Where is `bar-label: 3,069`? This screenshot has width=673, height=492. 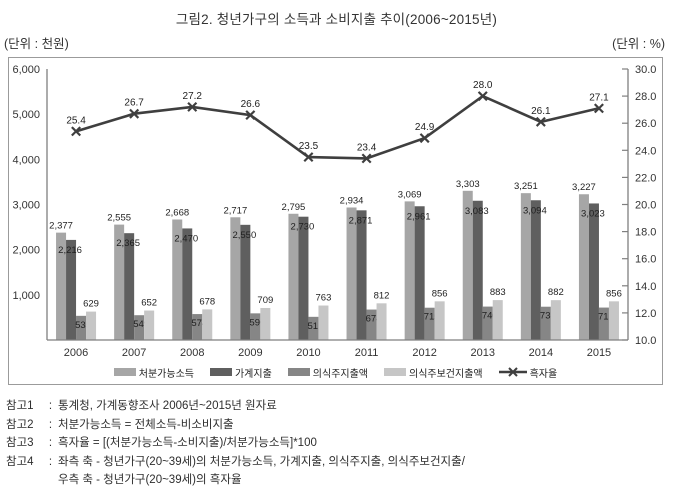 bar-label: 3,069 is located at coordinates (410, 194).